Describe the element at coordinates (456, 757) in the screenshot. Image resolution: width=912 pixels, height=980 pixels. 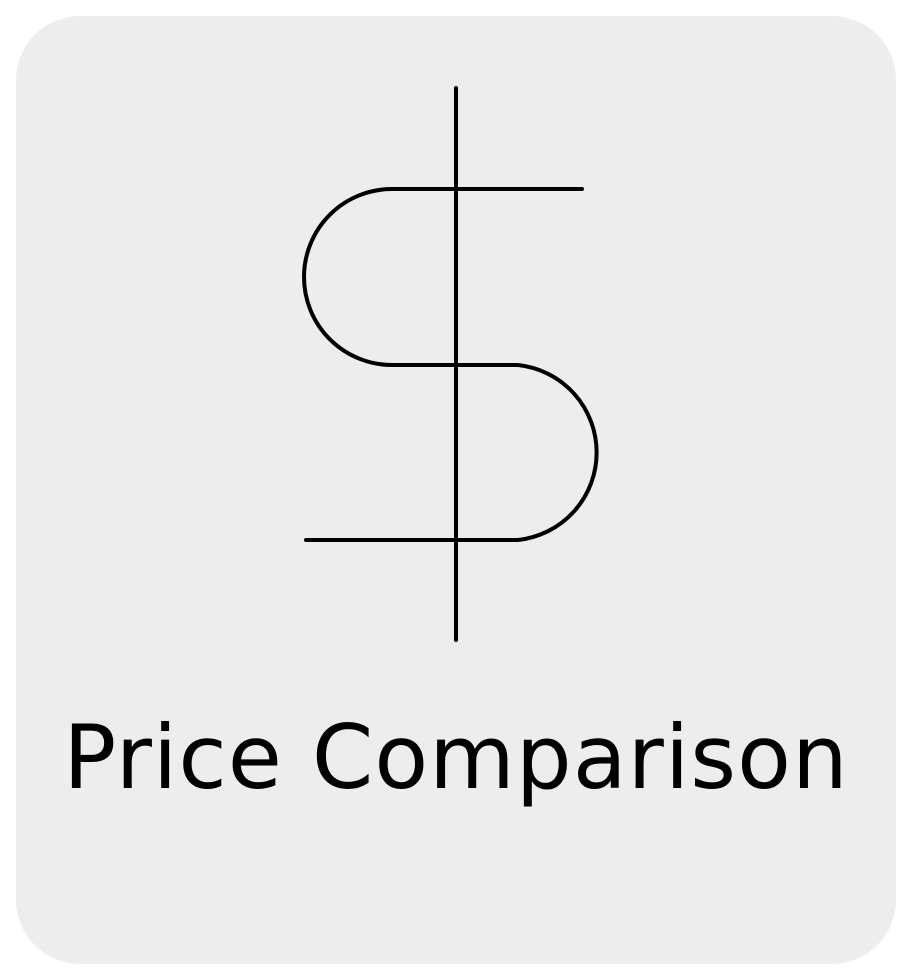
I see `tile-label: Price Comparison` at that location.